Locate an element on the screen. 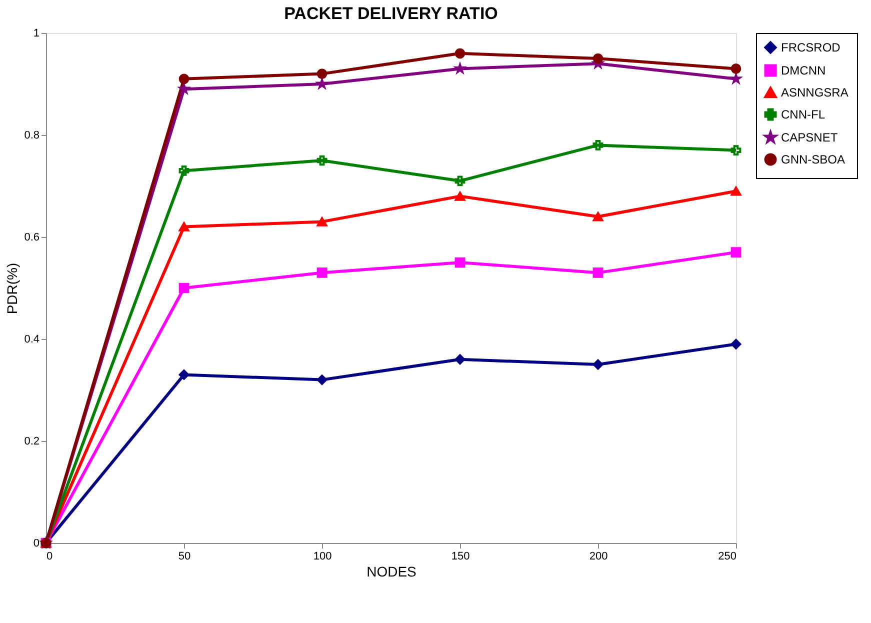  y-axis-title: PDR(%) is located at coordinates (12, 288).